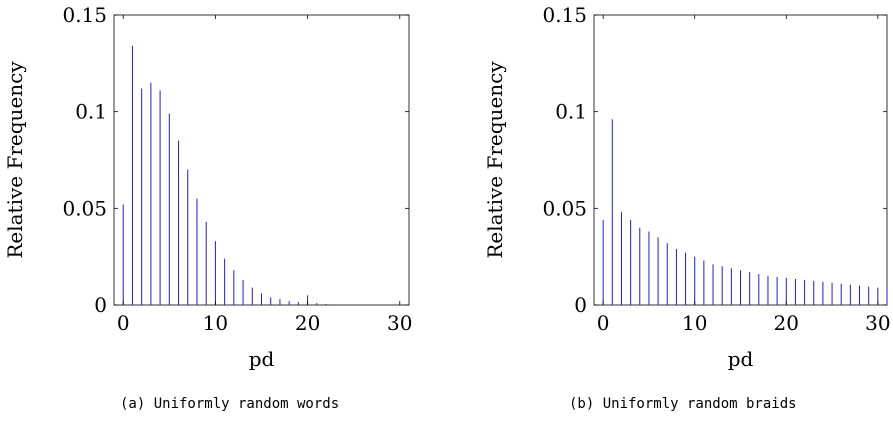 The width and height of the screenshot is (893, 428). What do you see at coordinates (564, 15) in the screenshot?
I see `chart-b-ytick-label: 0.15` at bounding box center [564, 15].